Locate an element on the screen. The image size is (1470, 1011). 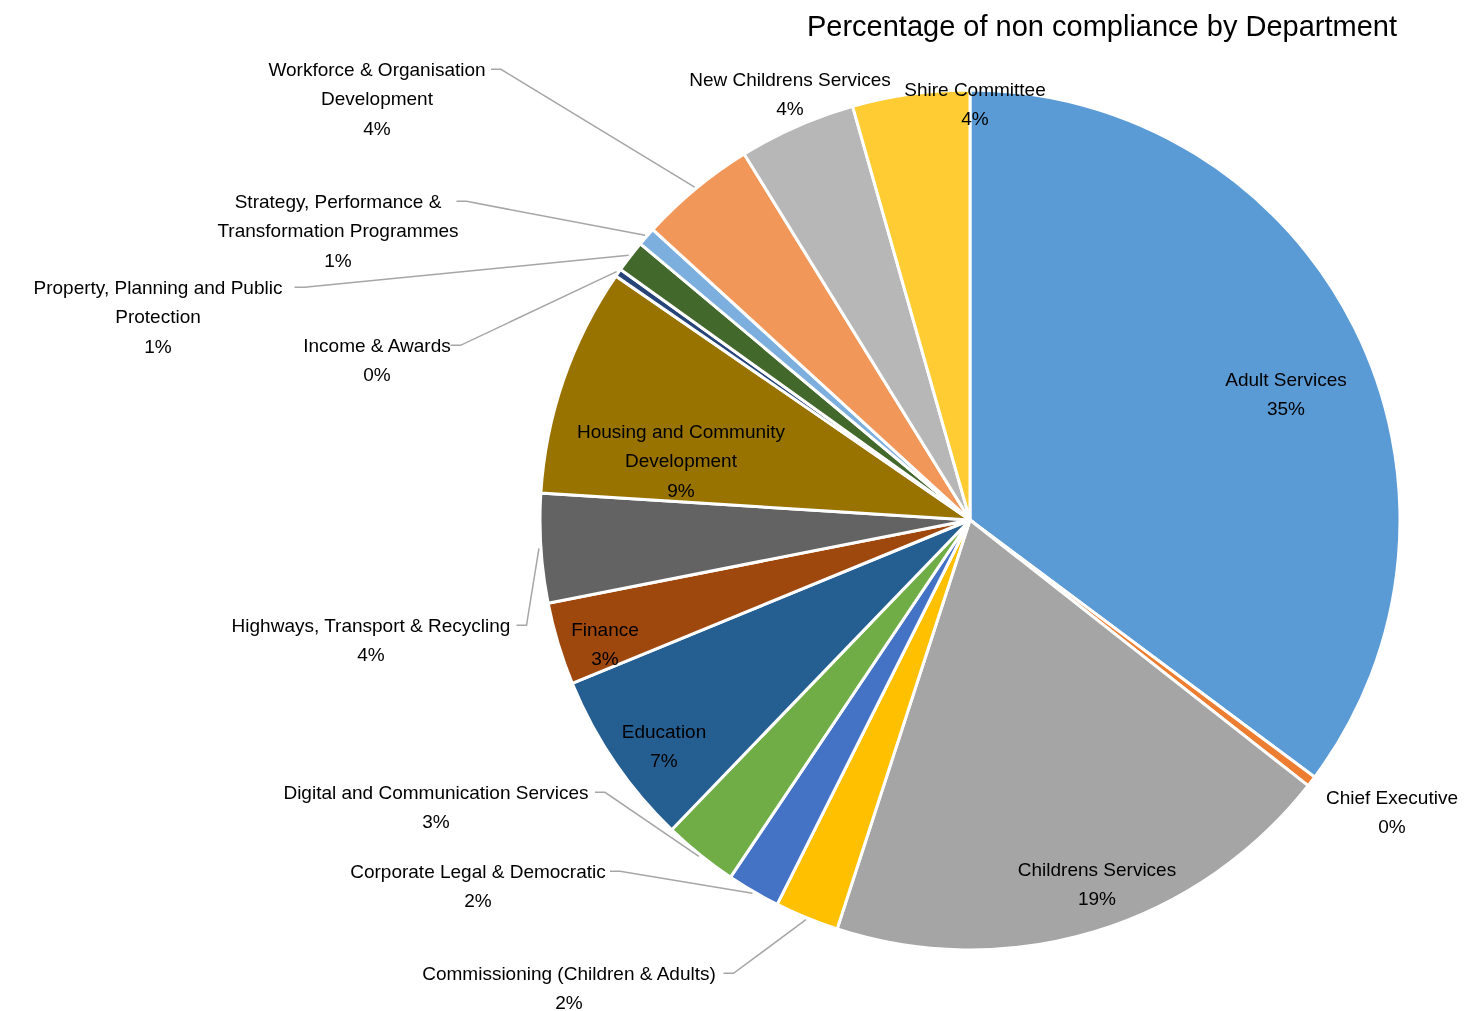
slice-label: Corporate Legal & Democratic is located at coordinates (478, 871).